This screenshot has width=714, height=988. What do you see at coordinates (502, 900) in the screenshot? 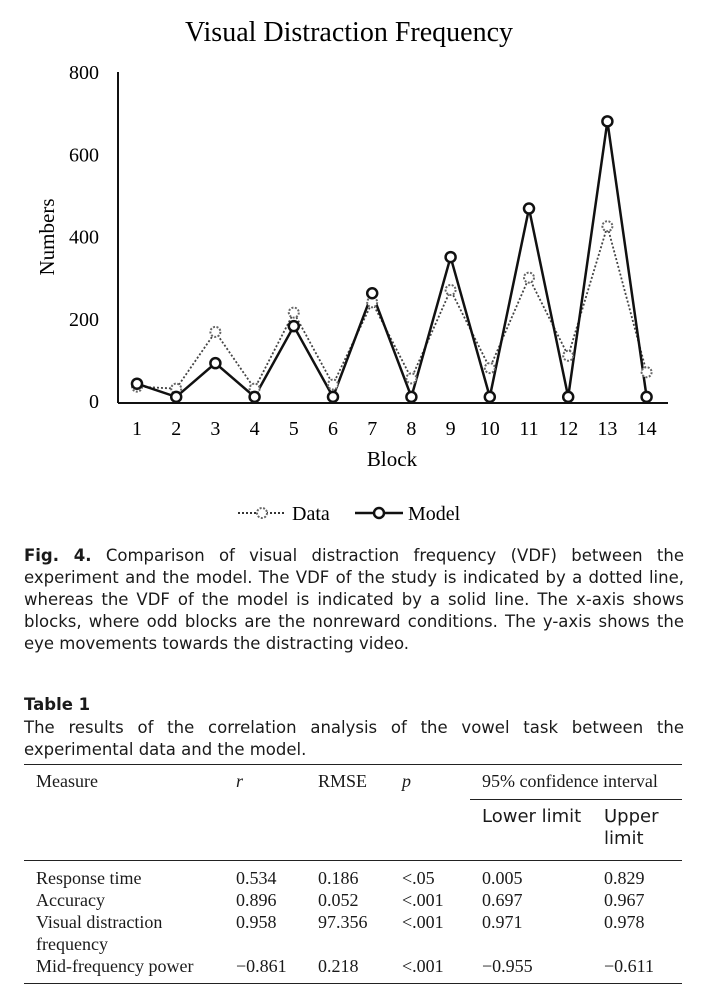
I see `cell-lower: 0.697` at bounding box center [502, 900].